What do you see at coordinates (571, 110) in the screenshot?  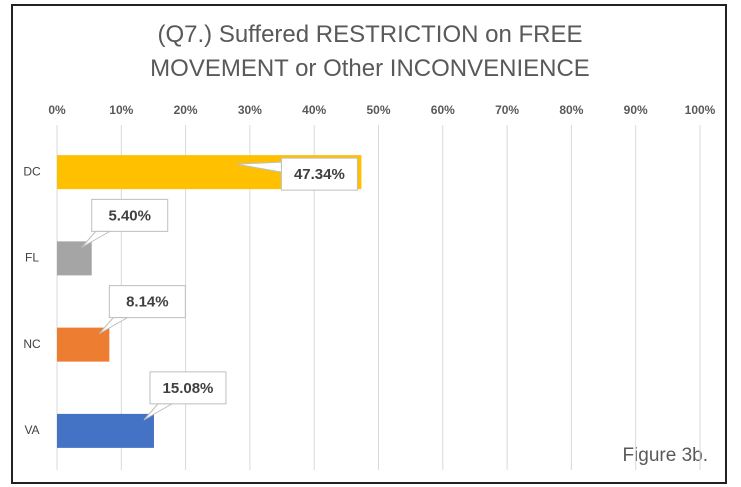 I see `x-tick-label: 80%` at bounding box center [571, 110].